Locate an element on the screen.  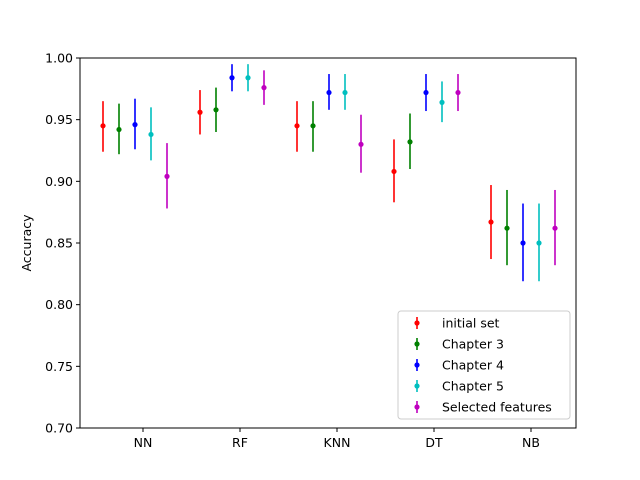
legend-item: Chapter 3 is located at coordinates (459, 344).